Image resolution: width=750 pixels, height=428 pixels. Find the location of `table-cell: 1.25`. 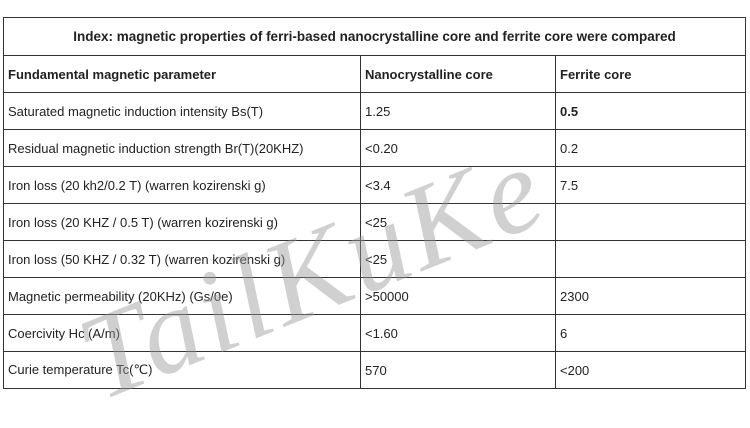

table-cell: 1.25 is located at coordinates (458, 111).